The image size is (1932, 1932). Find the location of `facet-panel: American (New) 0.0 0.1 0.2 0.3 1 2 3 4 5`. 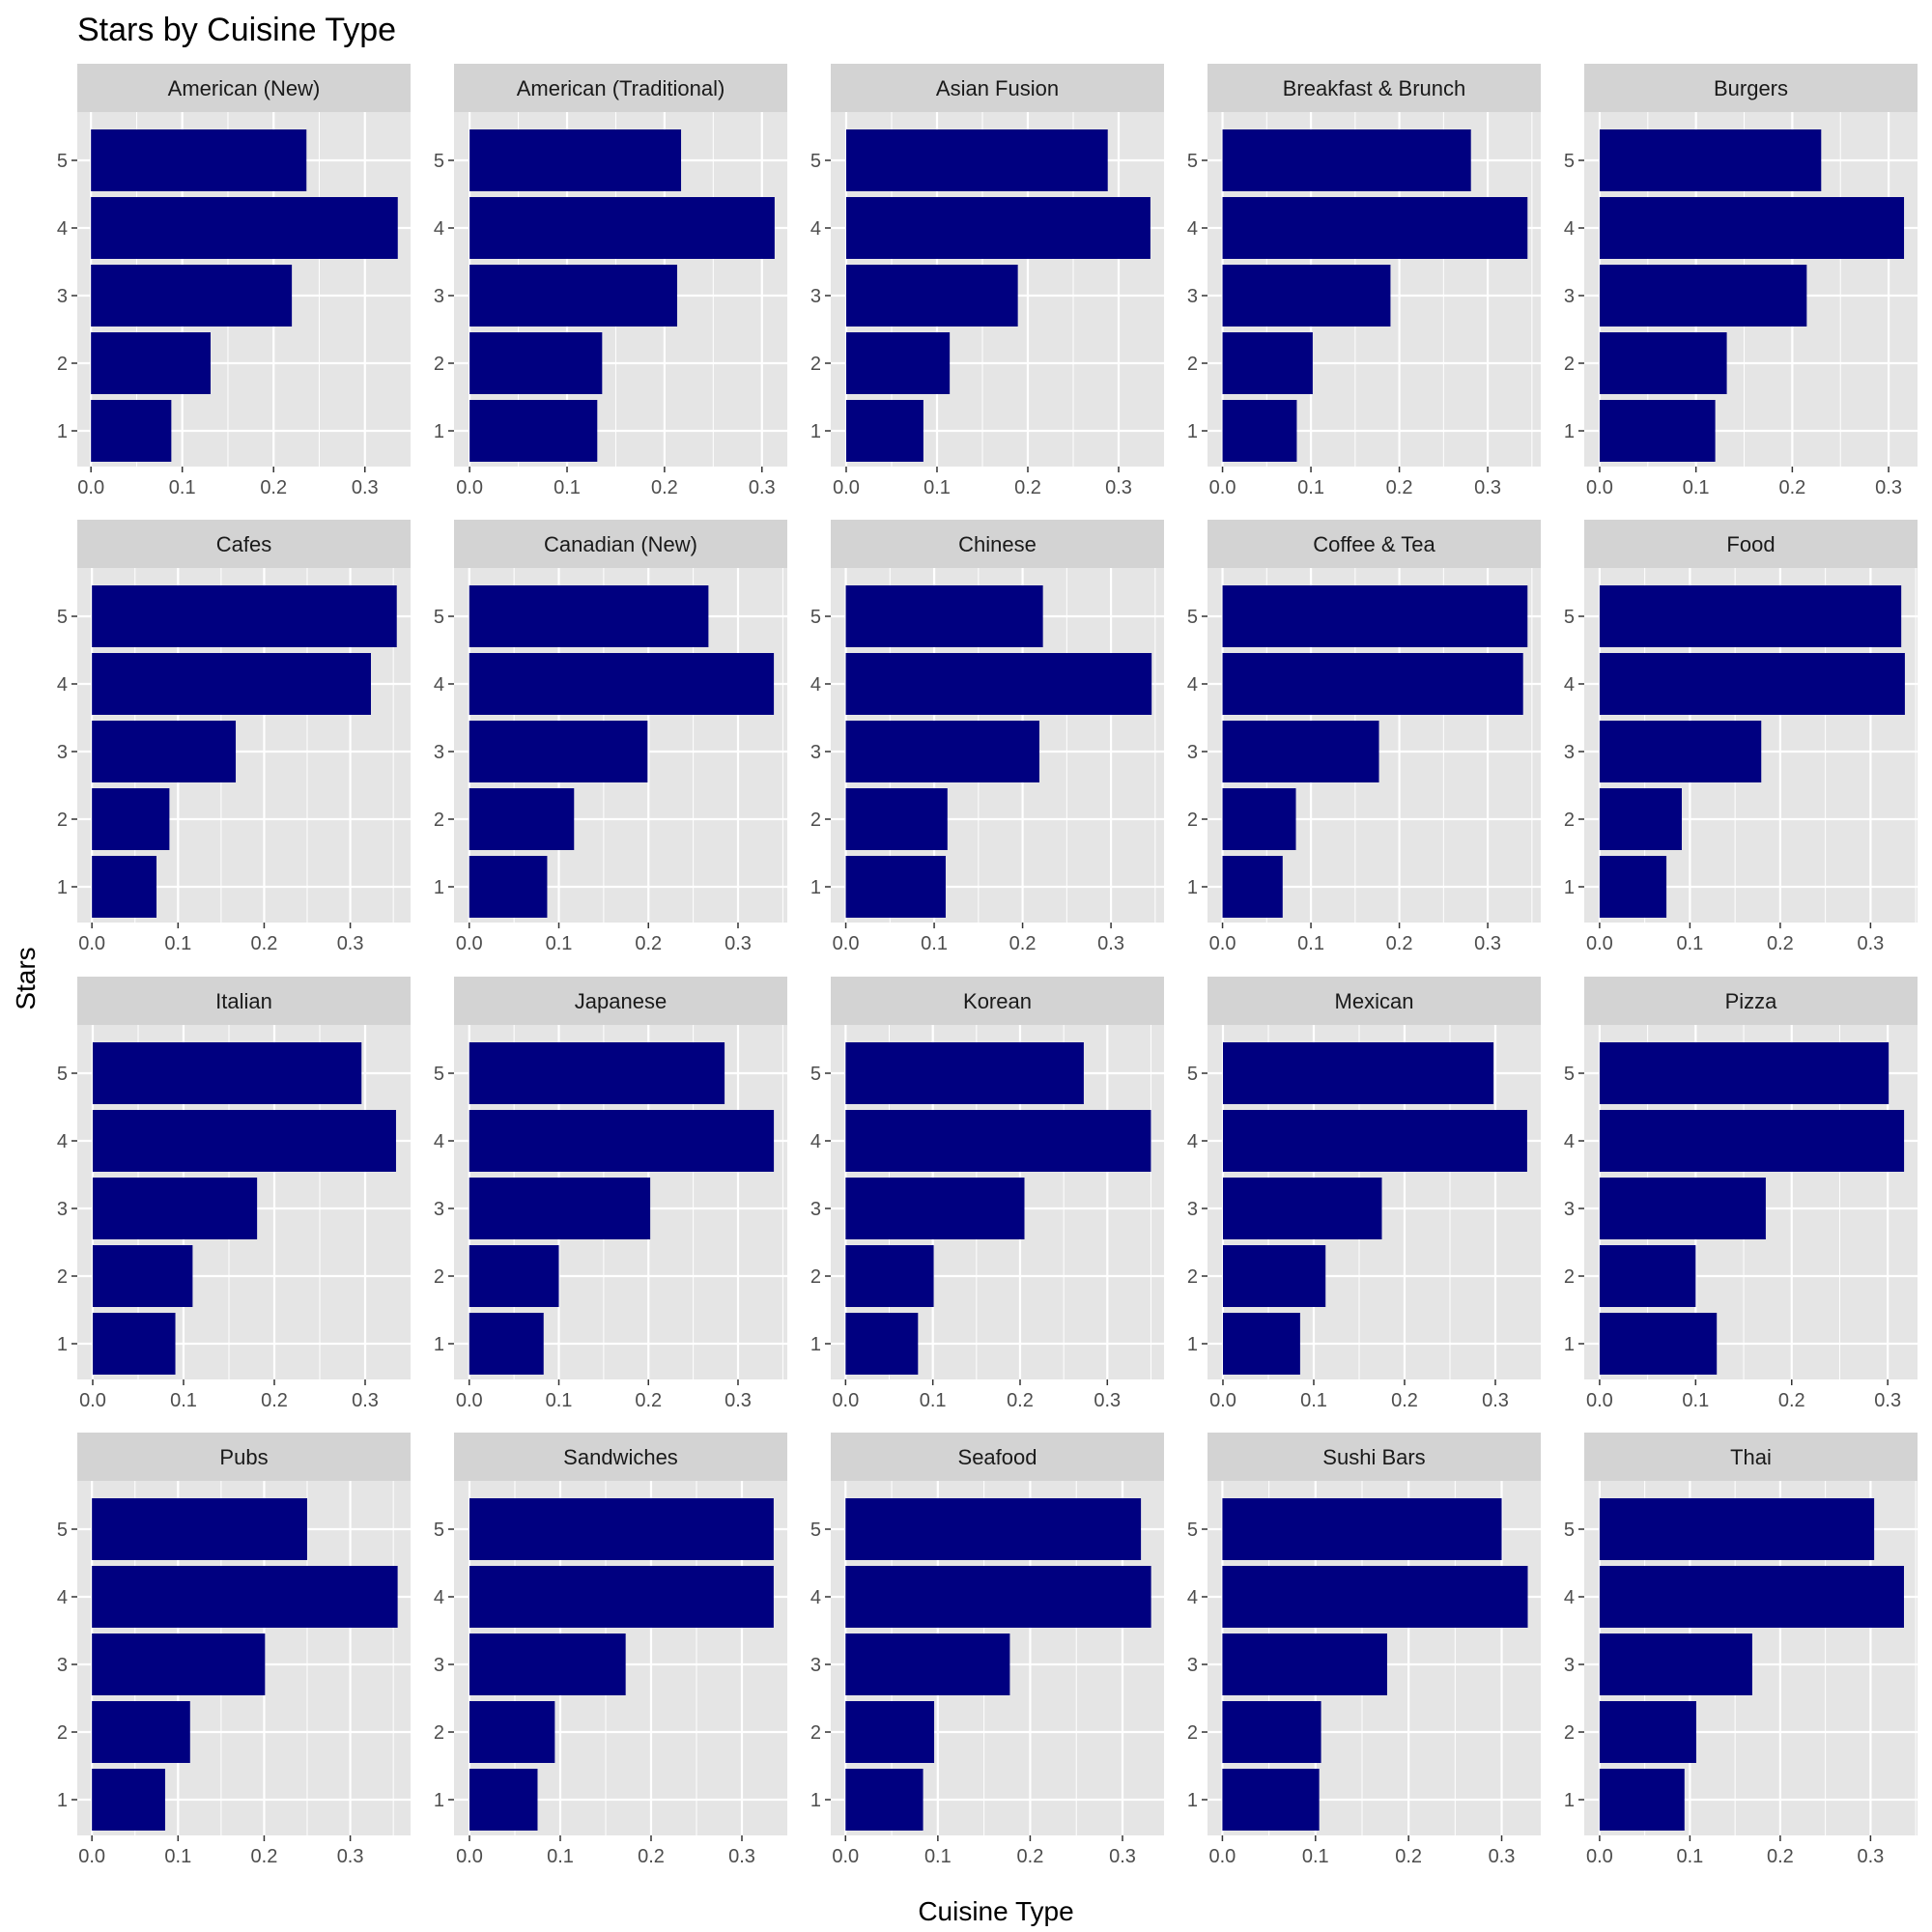

facet-panel: American (New) 0.0 0.1 0.2 0.3 1 2 3 4 5 is located at coordinates (234, 281).